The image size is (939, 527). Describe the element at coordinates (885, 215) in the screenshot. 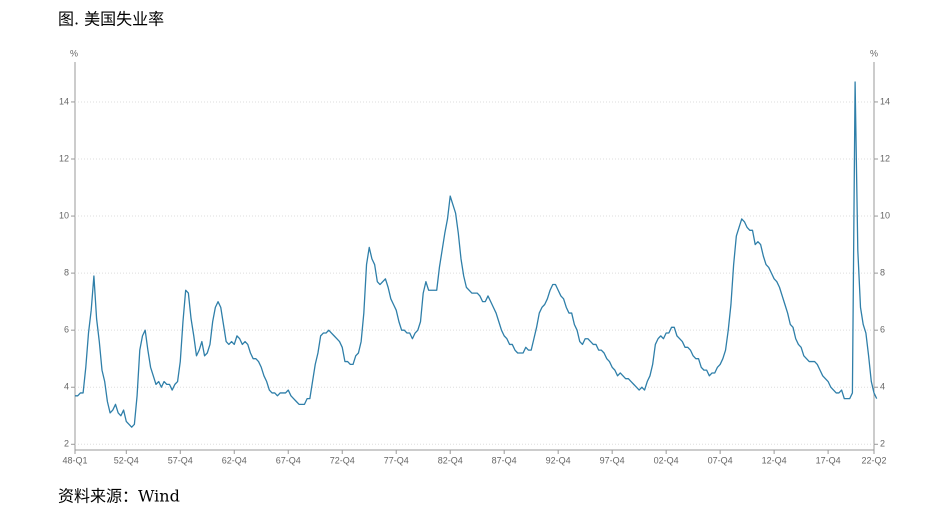

I see `y2-tick-label: 10` at that location.